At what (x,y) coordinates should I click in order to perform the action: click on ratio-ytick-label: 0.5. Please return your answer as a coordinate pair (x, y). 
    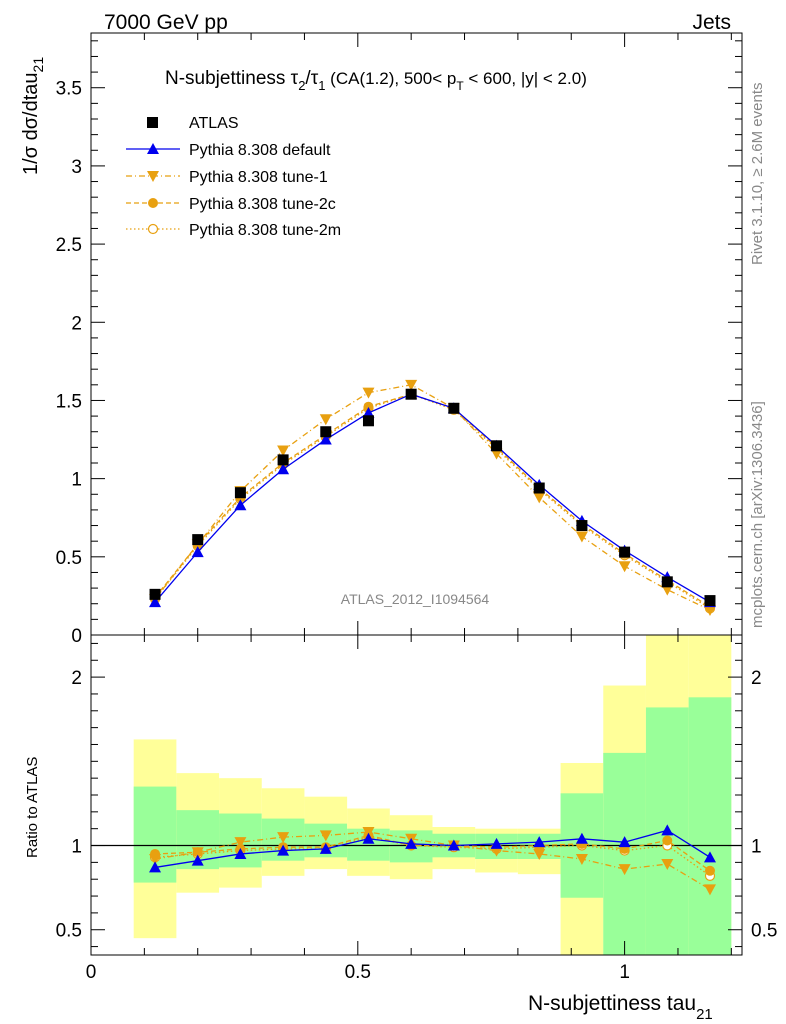
    Looking at the image, I should click on (69, 931).